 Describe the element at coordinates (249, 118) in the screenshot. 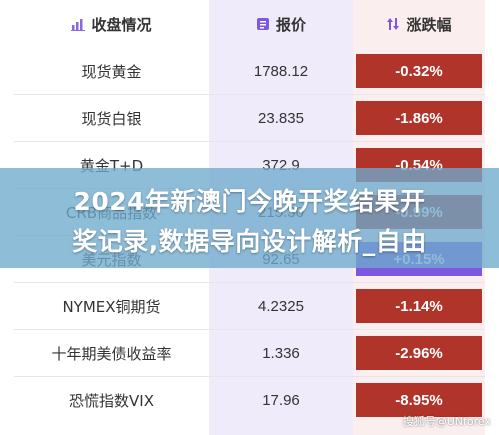

I see `table-row: 现货白银 23.835 -1.86%` at that location.